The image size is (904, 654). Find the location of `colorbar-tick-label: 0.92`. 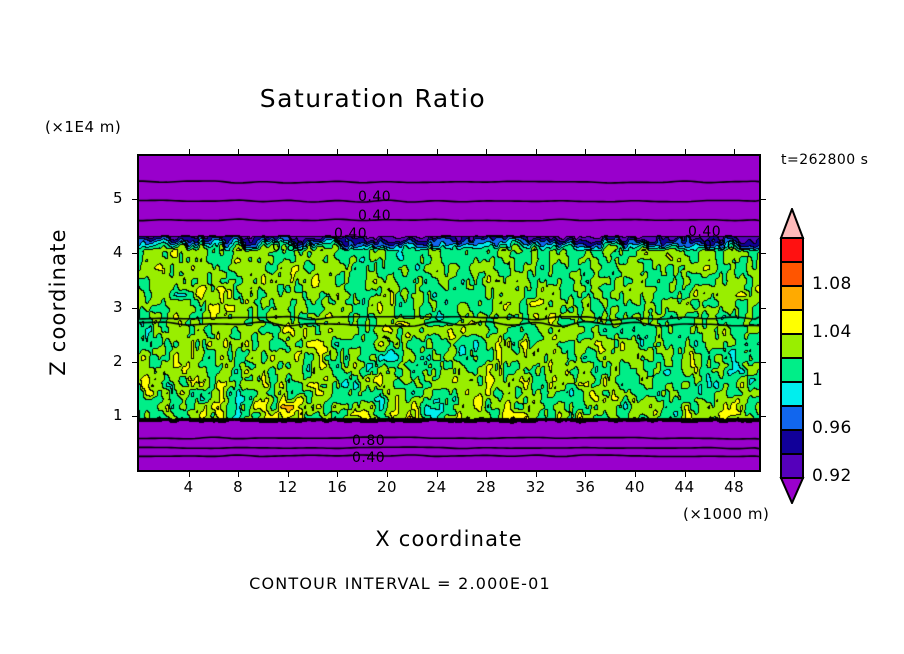

colorbar-tick-label: 0.92 is located at coordinates (832, 476).